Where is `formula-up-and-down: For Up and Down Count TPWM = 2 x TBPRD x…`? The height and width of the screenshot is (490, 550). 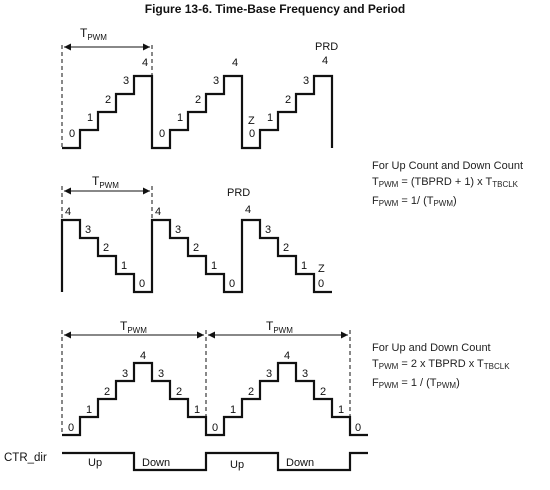
formula-up-and-down: For Up and Down Count TPWM = 2 x TBPRD x… is located at coordinates (441, 367).